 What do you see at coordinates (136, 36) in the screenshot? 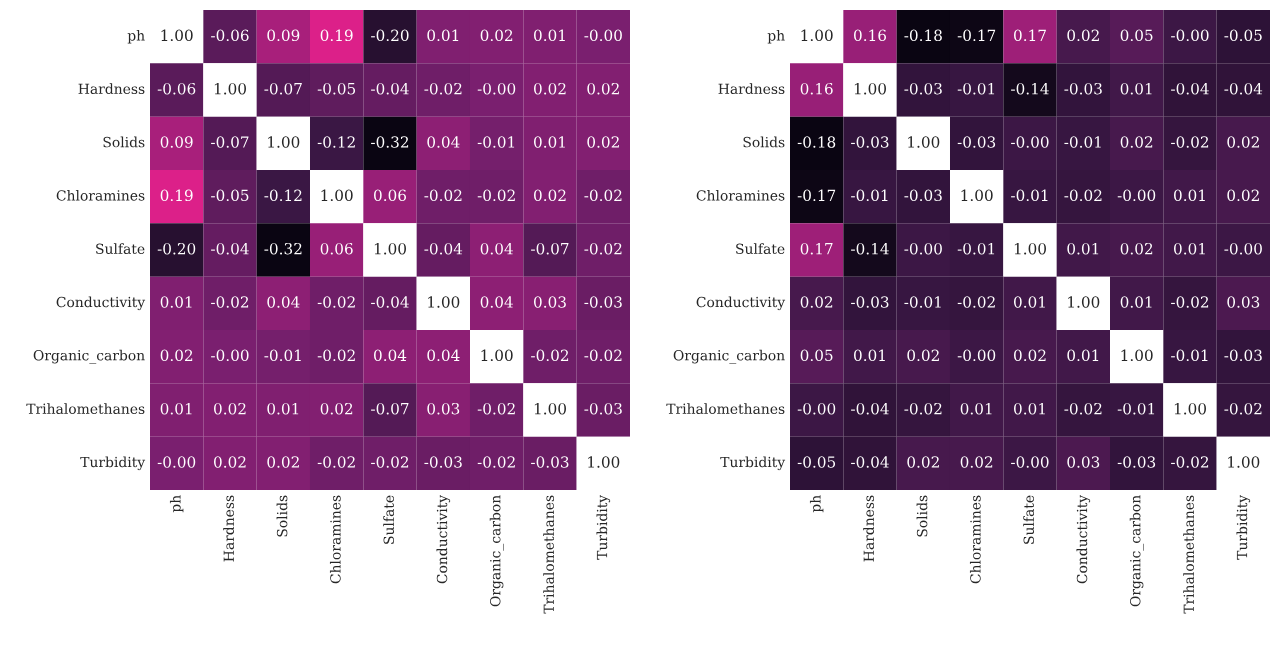
I see `y-tick-label: ph` at bounding box center [136, 36].